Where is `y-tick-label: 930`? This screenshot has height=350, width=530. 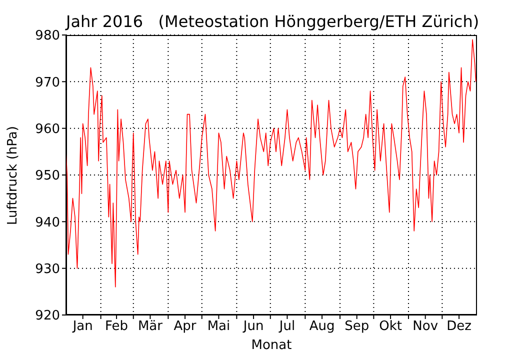
y-tick-label: 930 is located at coordinates (47, 269).